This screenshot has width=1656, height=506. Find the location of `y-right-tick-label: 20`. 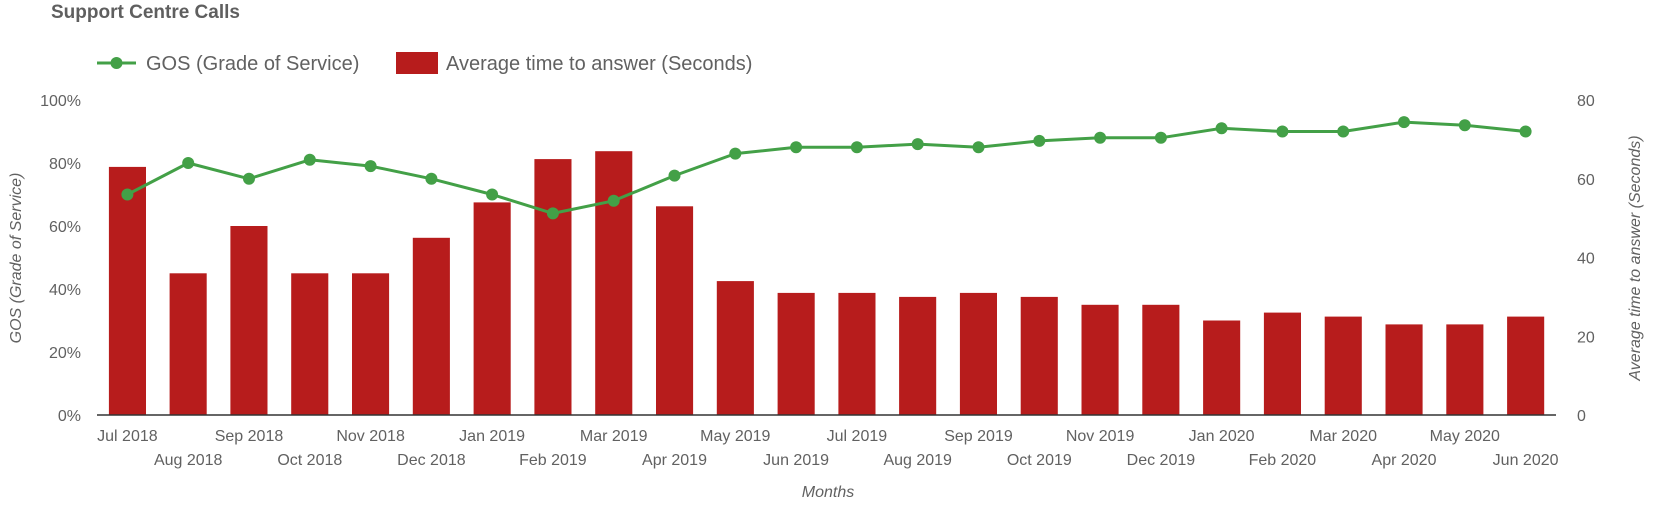

y-right-tick-label: 20 is located at coordinates (1586, 337).